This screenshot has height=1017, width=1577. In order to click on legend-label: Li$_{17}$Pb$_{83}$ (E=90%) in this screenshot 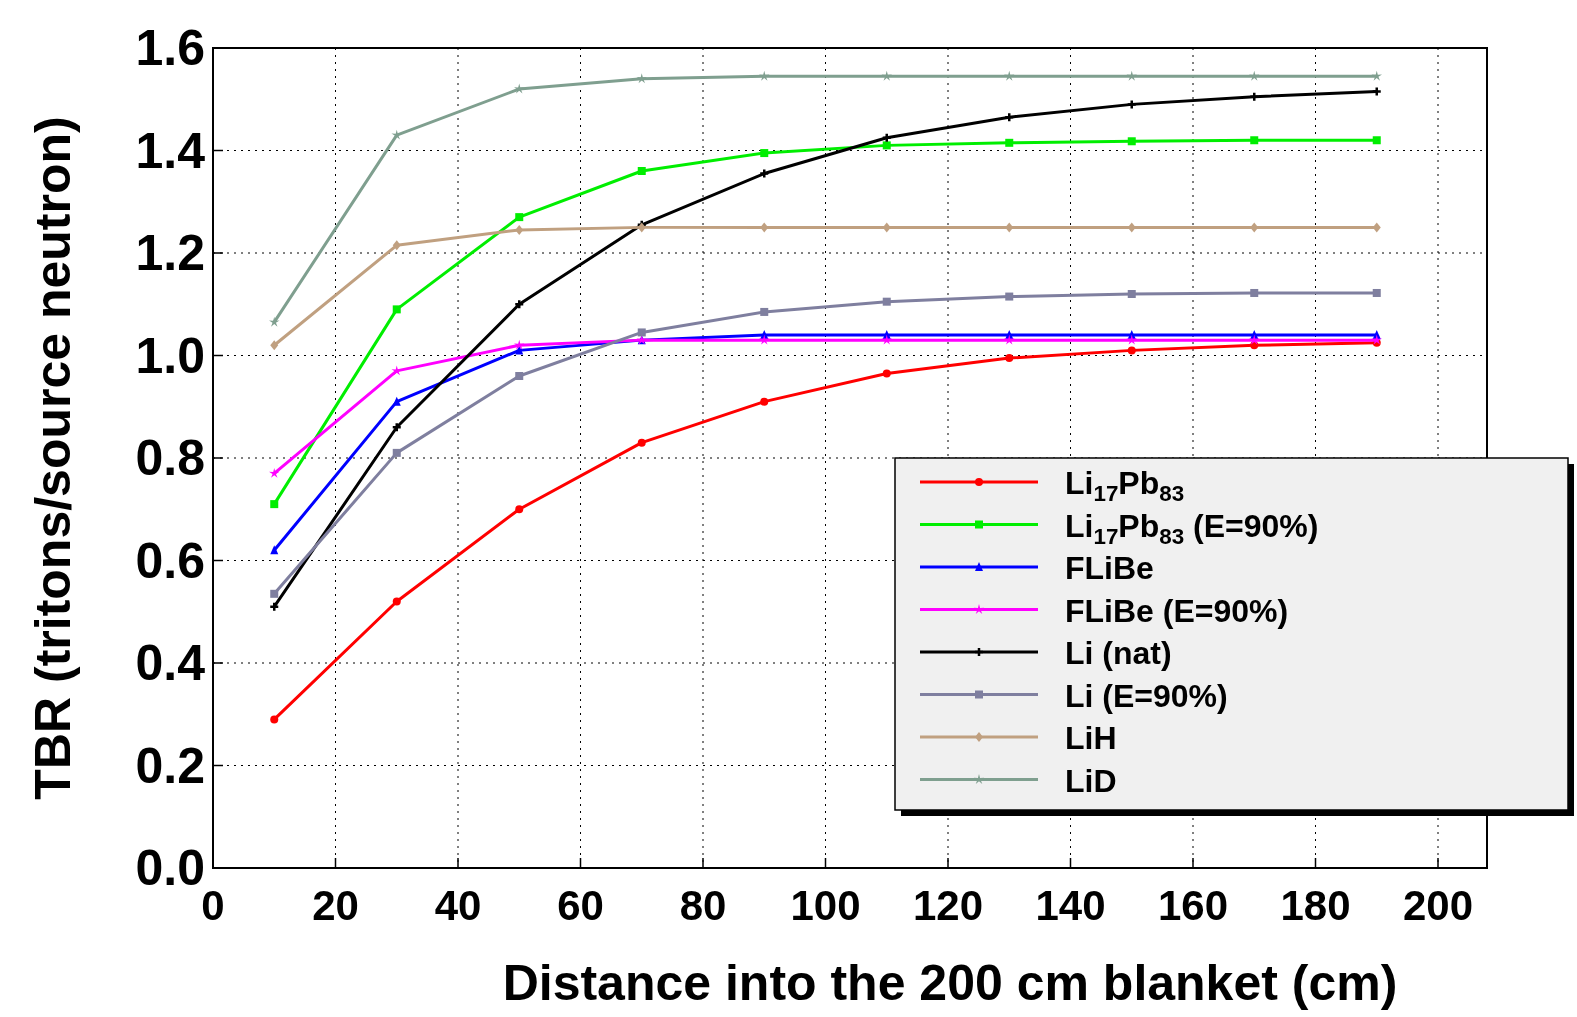, I will do `click(1192, 528)`.